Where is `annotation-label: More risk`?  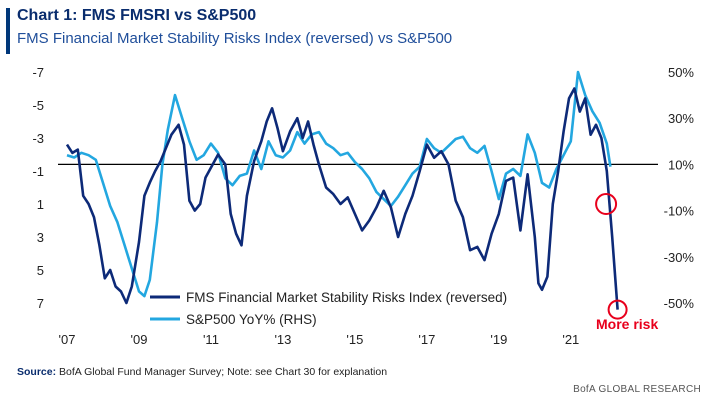 annotation-label: More risk is located at coordinates (627, 324).